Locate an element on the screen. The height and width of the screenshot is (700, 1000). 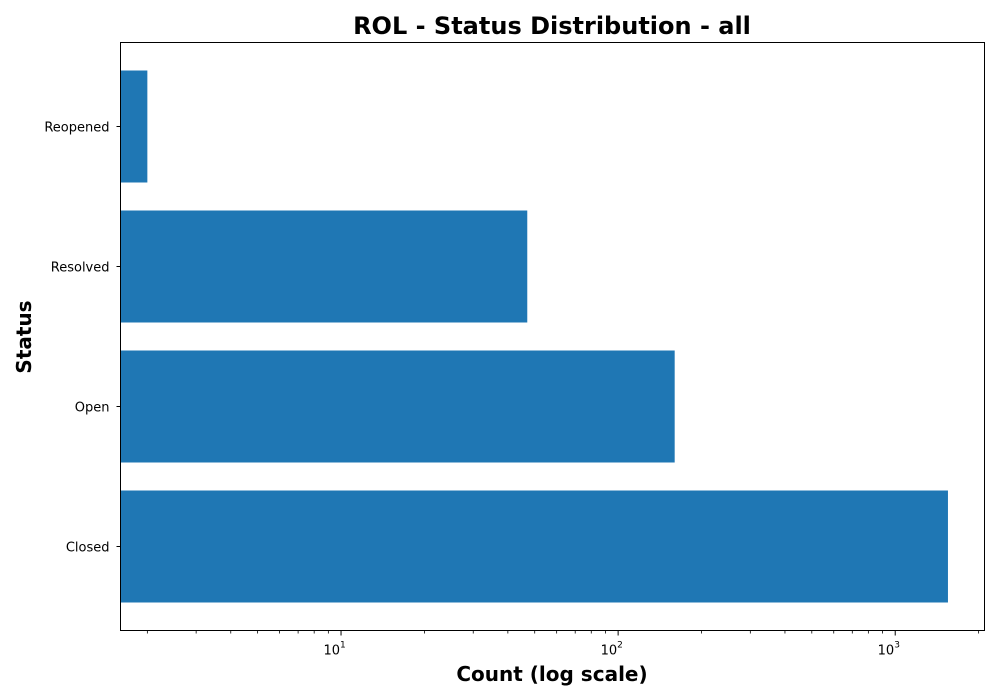
bar-closed is located at coordinates (534, 546).